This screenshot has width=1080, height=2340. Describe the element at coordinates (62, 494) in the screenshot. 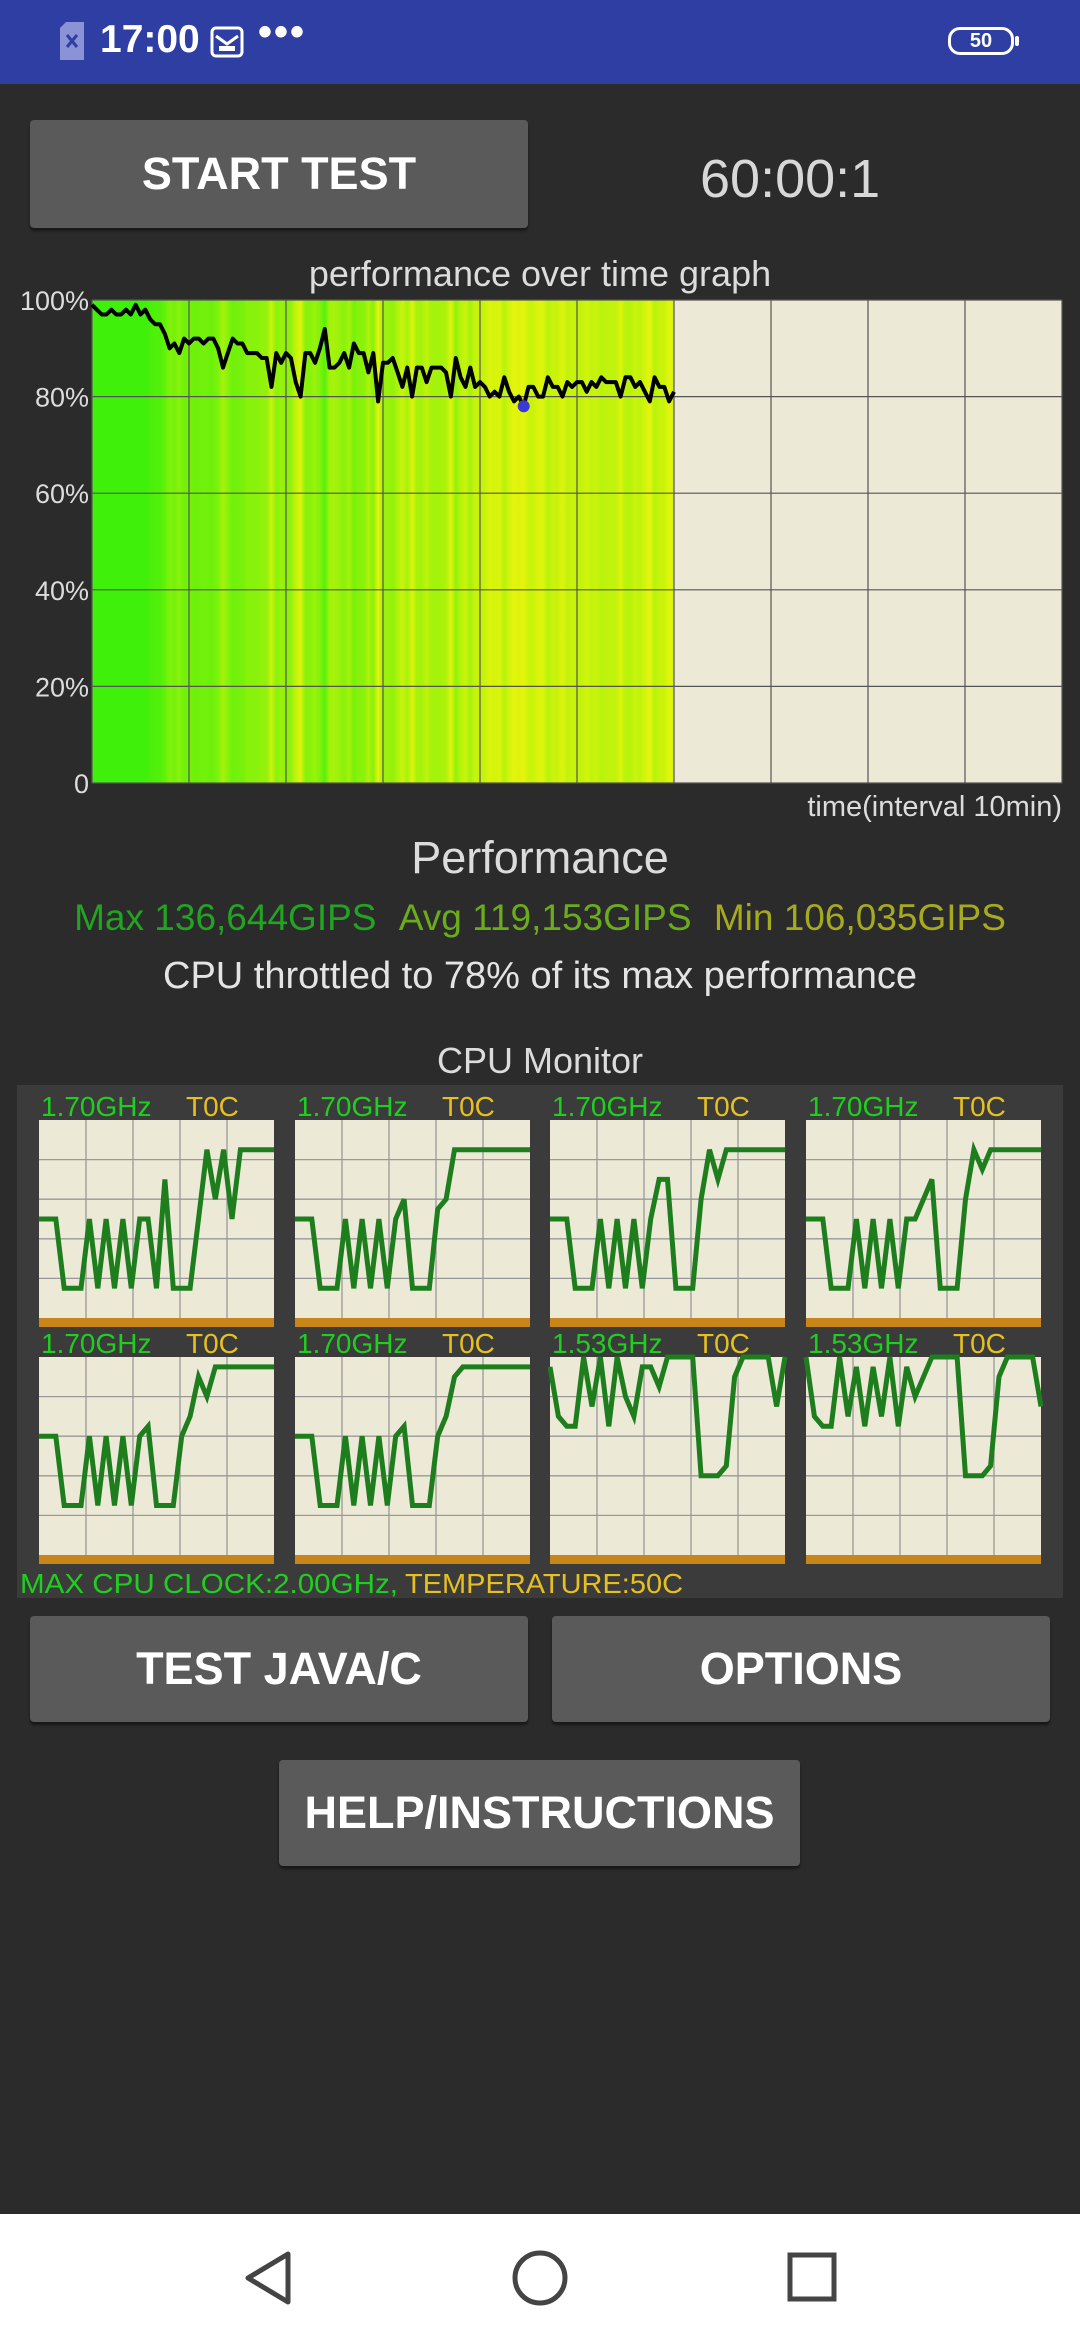

I see `y-tick-label: 60%` at that location.